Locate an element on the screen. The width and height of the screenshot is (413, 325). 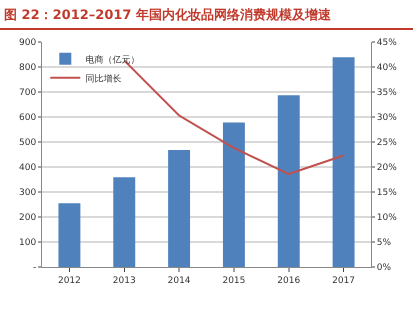
legend-label: 电商（亿元） is located at coordinates (112, 60).